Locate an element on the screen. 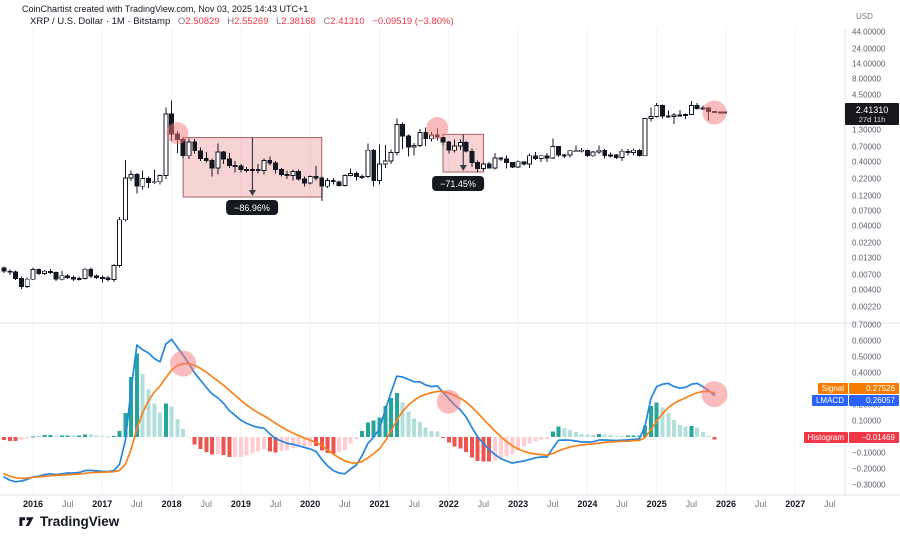 This screenshot has height=539, width=900. price-tick-label: 8.00000 is located at coordinates (866, 79).